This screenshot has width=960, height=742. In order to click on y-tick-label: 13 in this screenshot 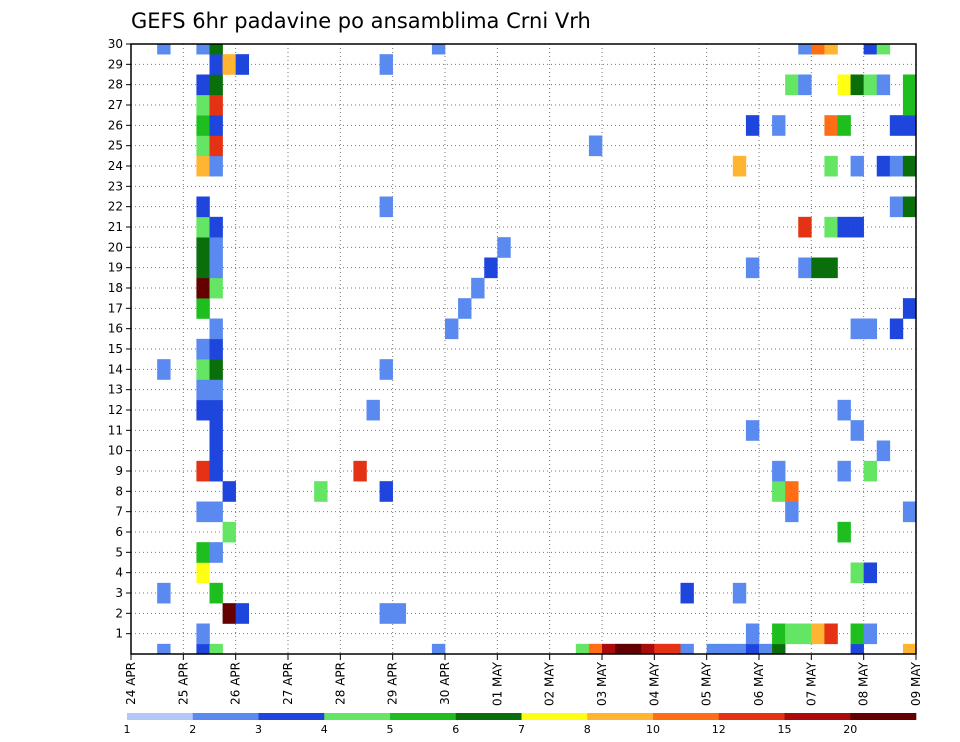, I will do `click(115, 390)`.